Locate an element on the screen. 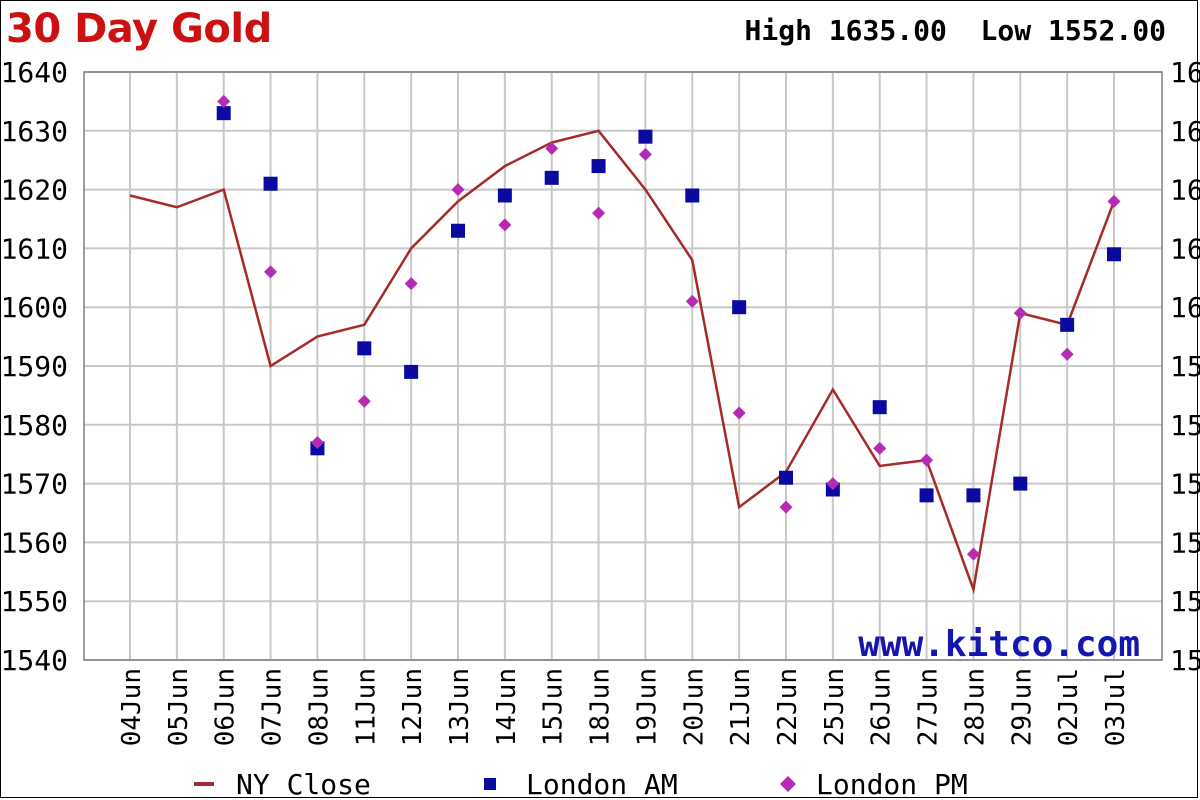  y-tick-label-left: 1580 is located at coordinates (34, 425).